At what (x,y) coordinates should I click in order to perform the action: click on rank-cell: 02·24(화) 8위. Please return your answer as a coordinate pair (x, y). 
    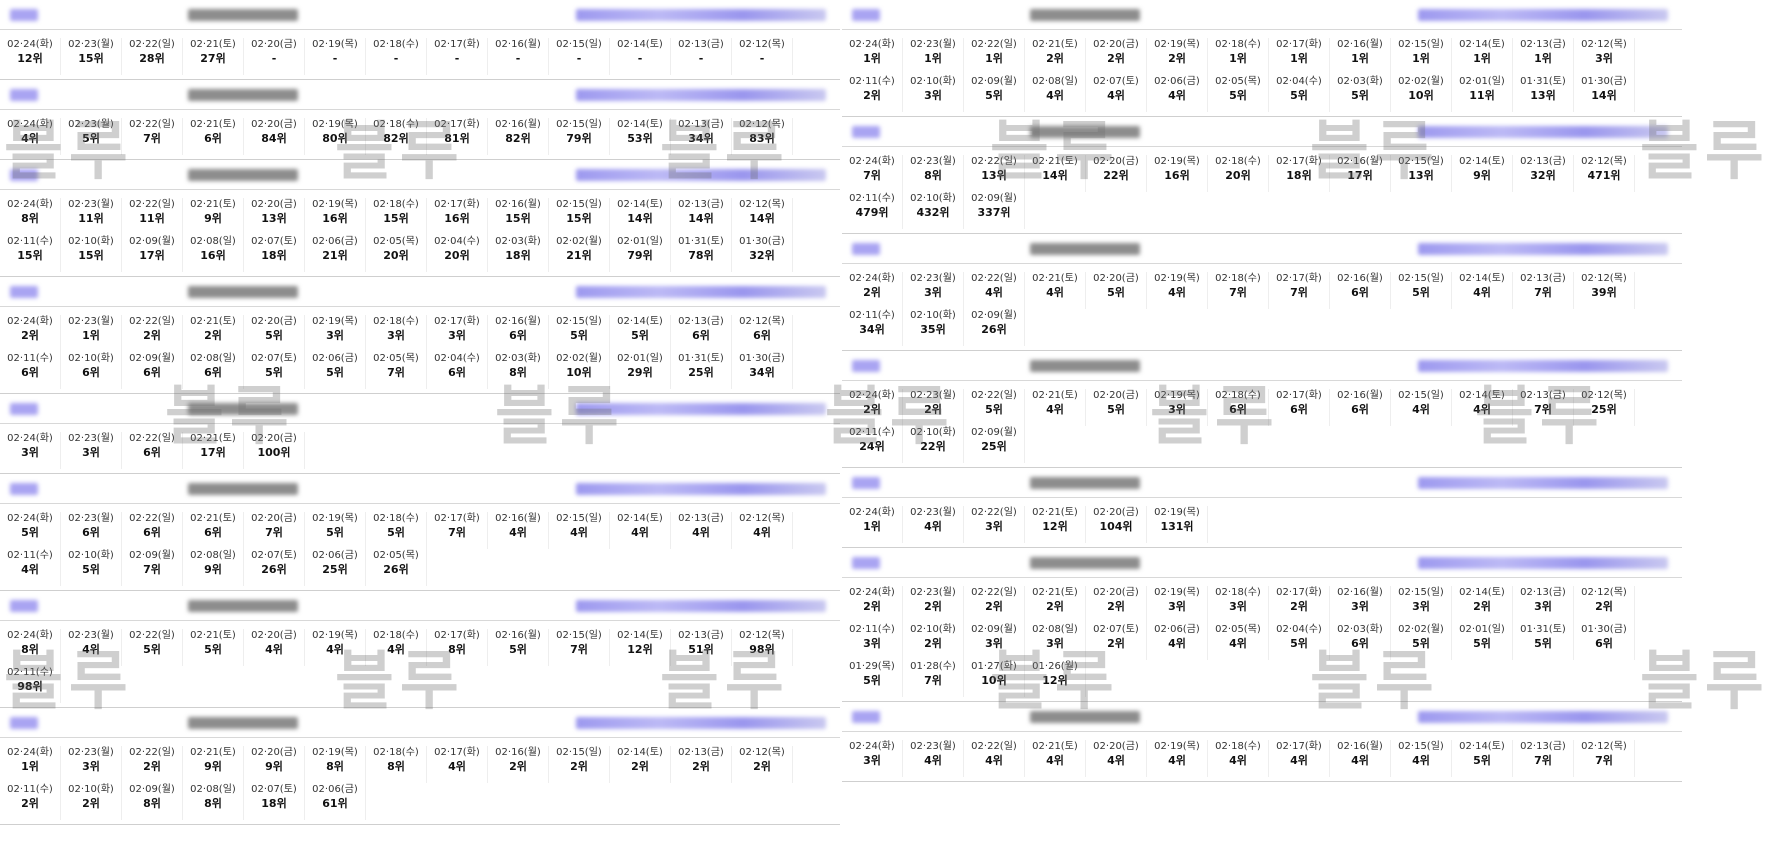
    Looking at the image, I should click on (30, 216).